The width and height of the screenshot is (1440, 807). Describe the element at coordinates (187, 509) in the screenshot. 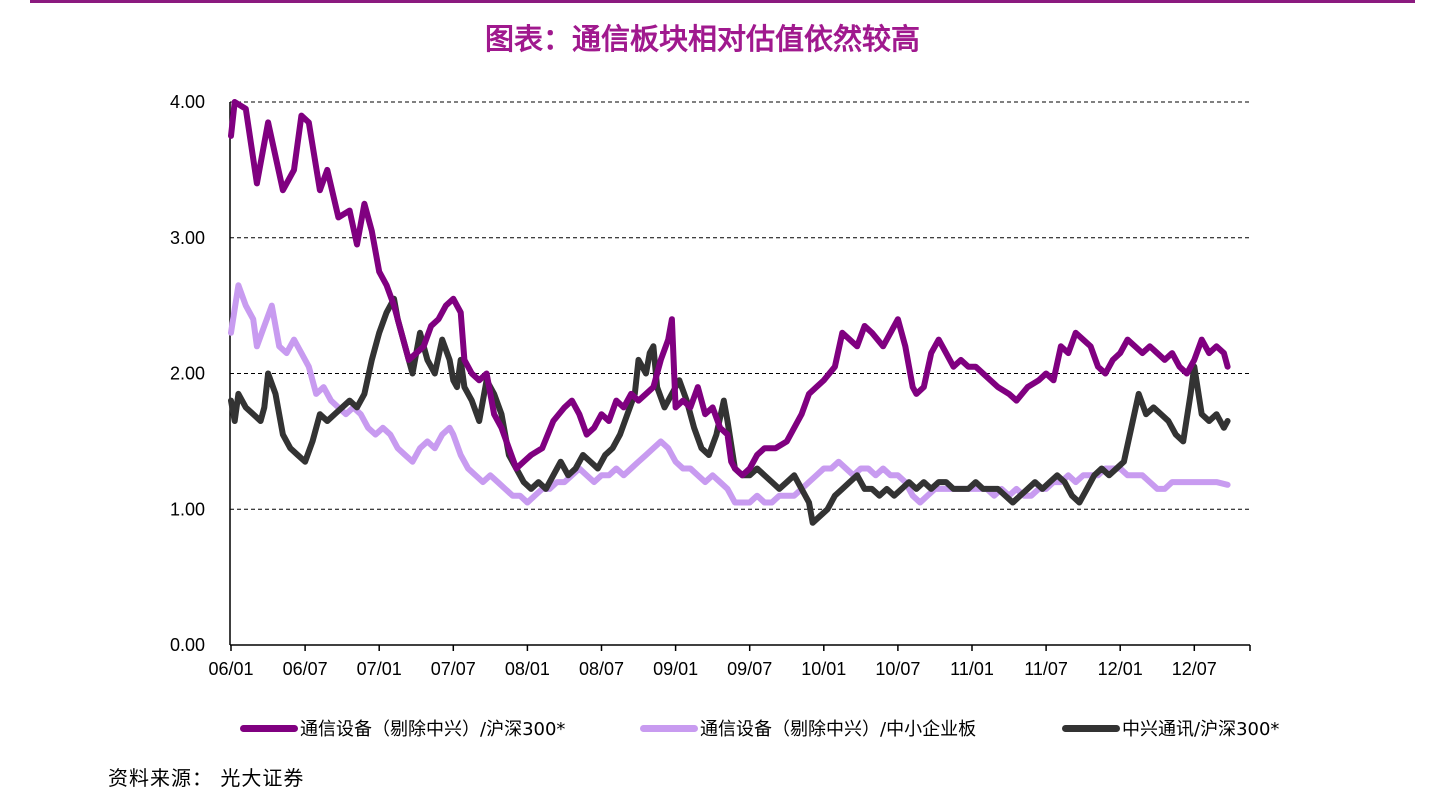

I see `y-tick-label-1: 1.00` at that location.